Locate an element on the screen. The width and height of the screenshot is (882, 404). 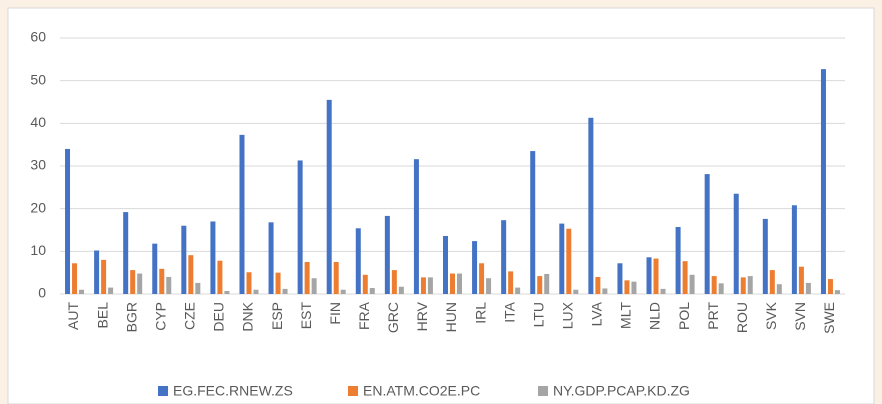
x-tick-label: HUN is located at coordinates (451, 317).